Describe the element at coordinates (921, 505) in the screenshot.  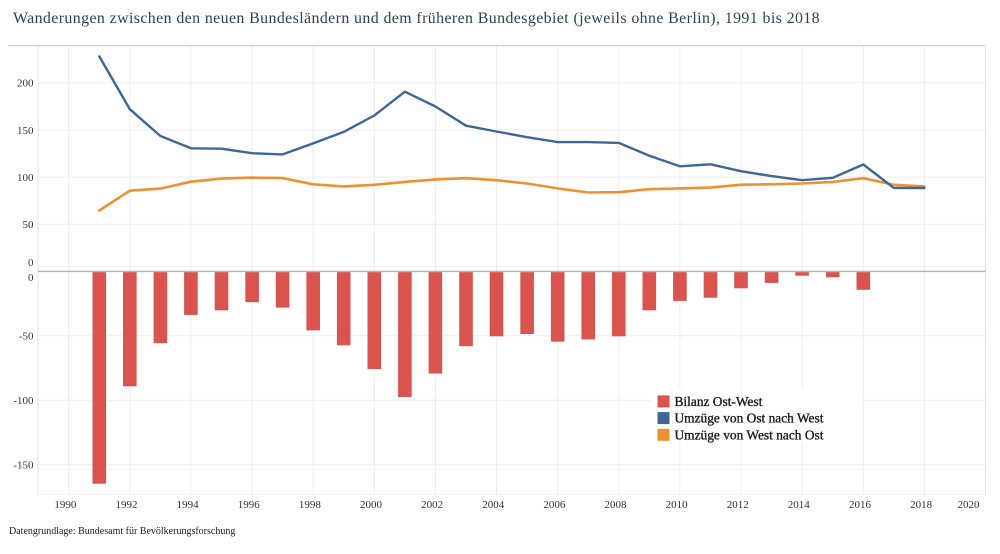
I see `svg-text: 2018` at that location.